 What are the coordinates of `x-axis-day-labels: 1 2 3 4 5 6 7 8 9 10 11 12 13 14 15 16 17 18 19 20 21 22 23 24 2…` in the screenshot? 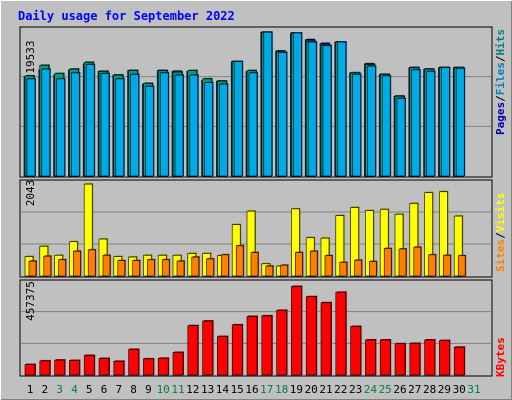 It's located at (254, 389).